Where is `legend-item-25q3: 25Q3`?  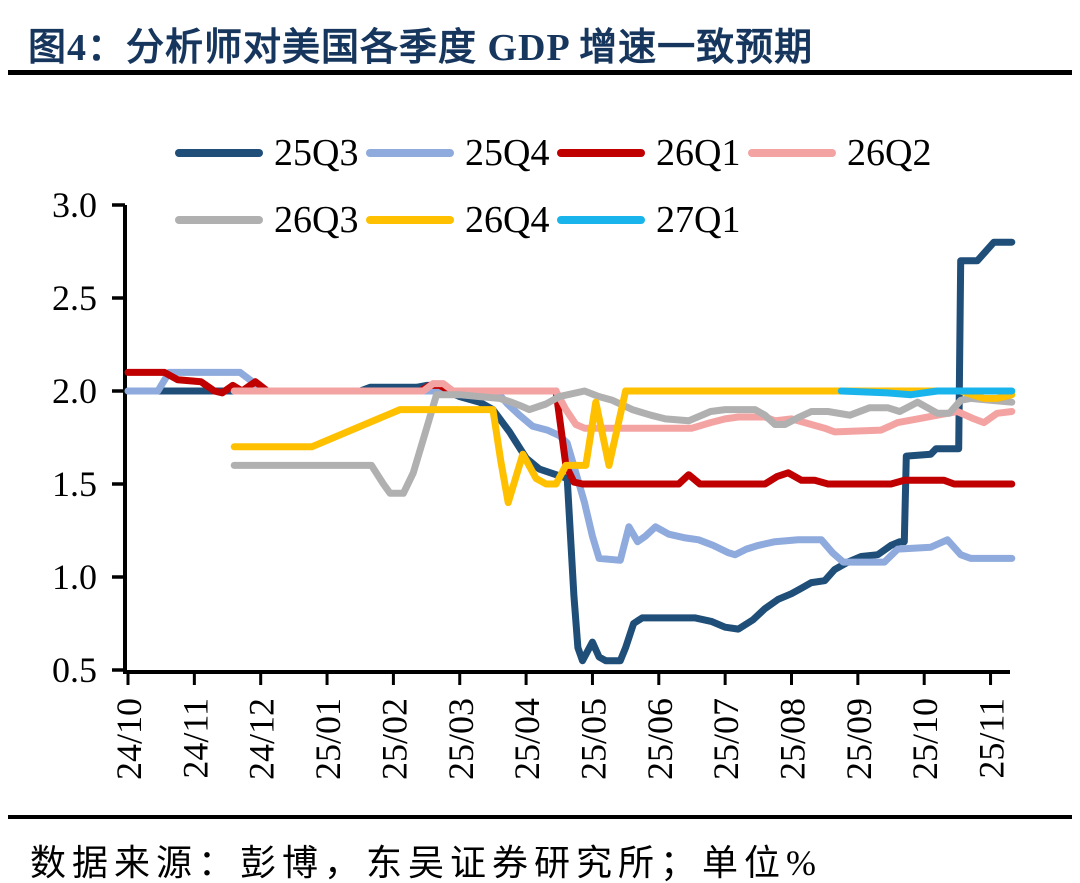
legend-item-25q3: 25Q3 is located at coordinates (270, 153).